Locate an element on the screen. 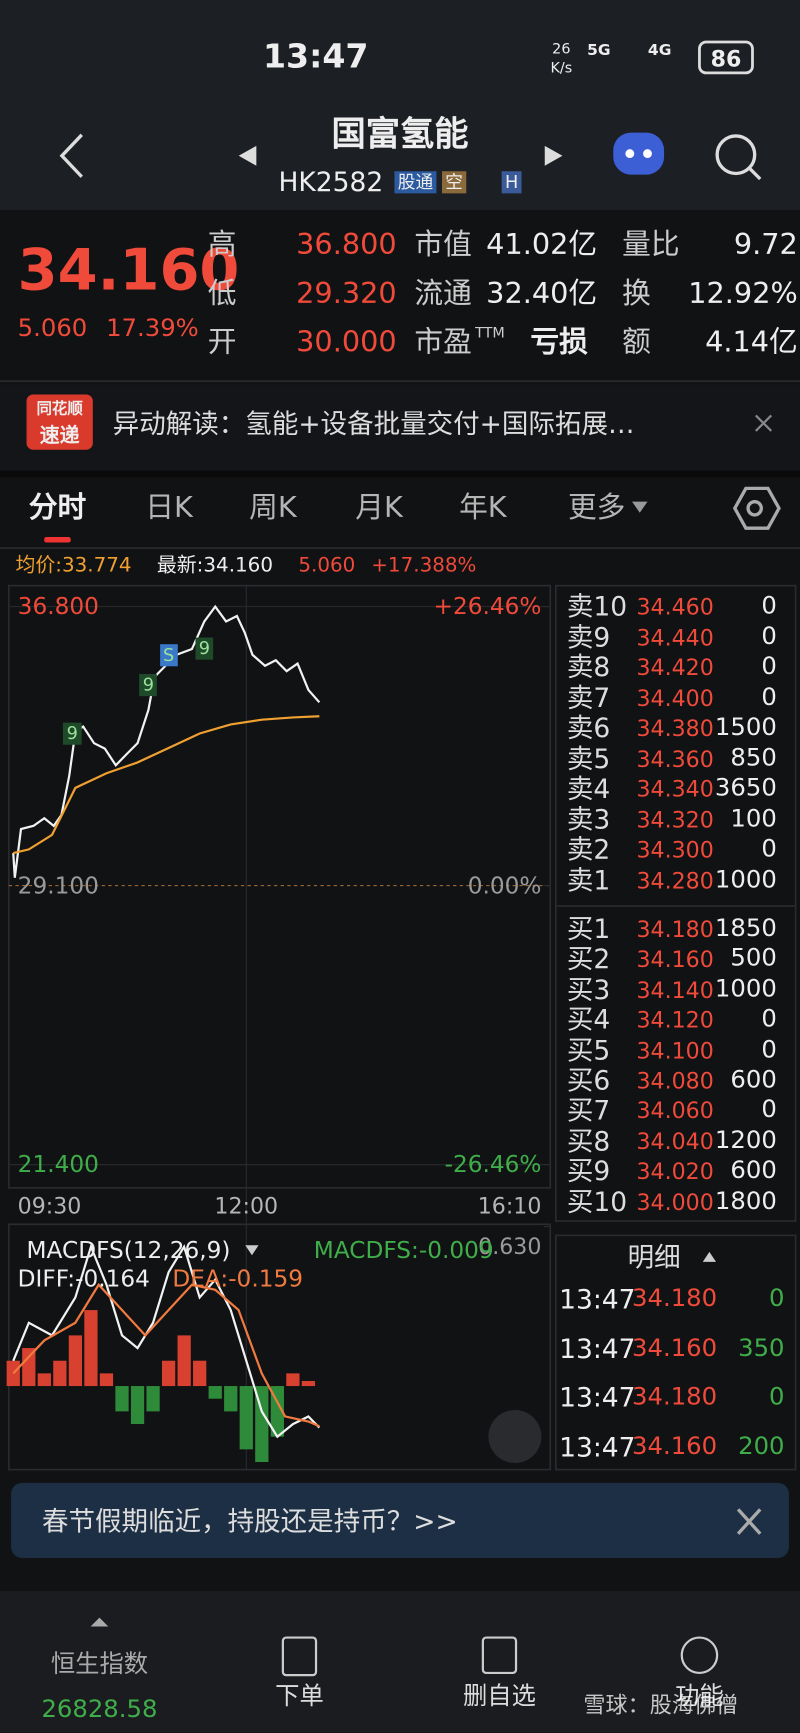 Image resolution: width=800 pixels, height=1733 pixels. tick-price: 34.180 is located at coordinates (675, 1397).